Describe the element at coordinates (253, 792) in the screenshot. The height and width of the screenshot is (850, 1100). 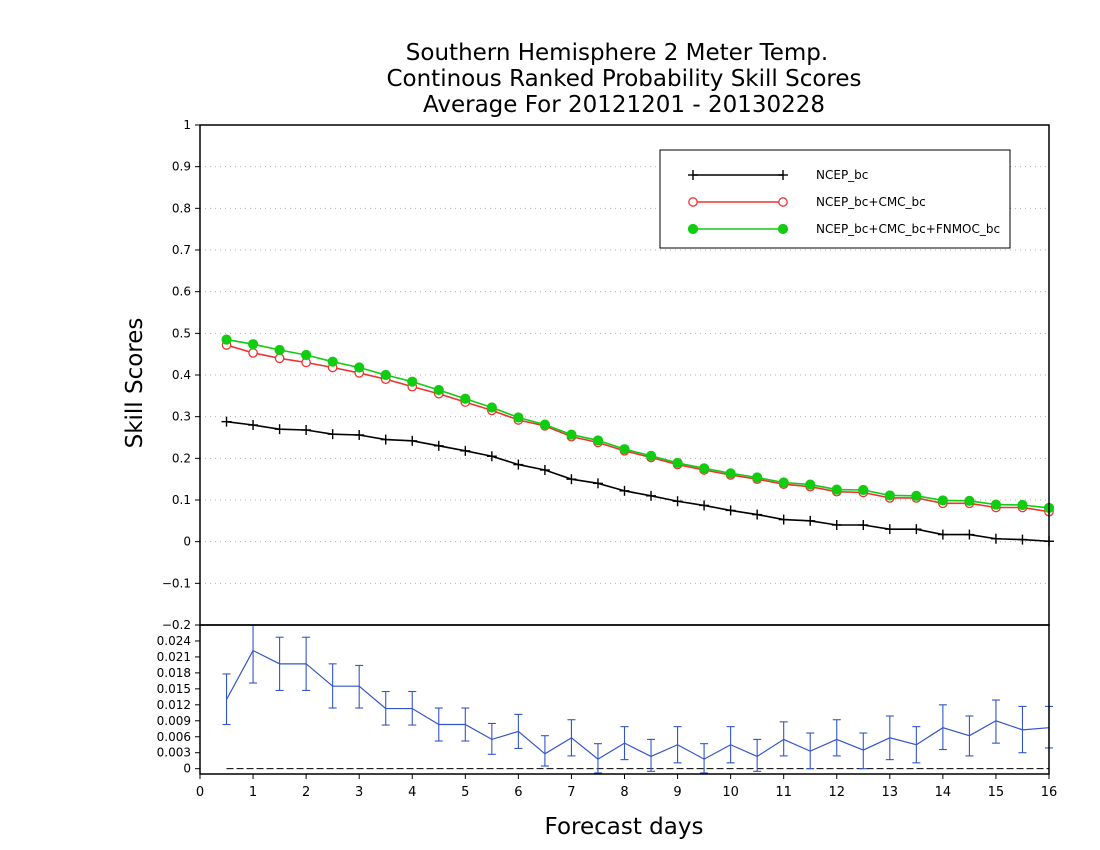
I see `x-tick-label: 1` at that location.